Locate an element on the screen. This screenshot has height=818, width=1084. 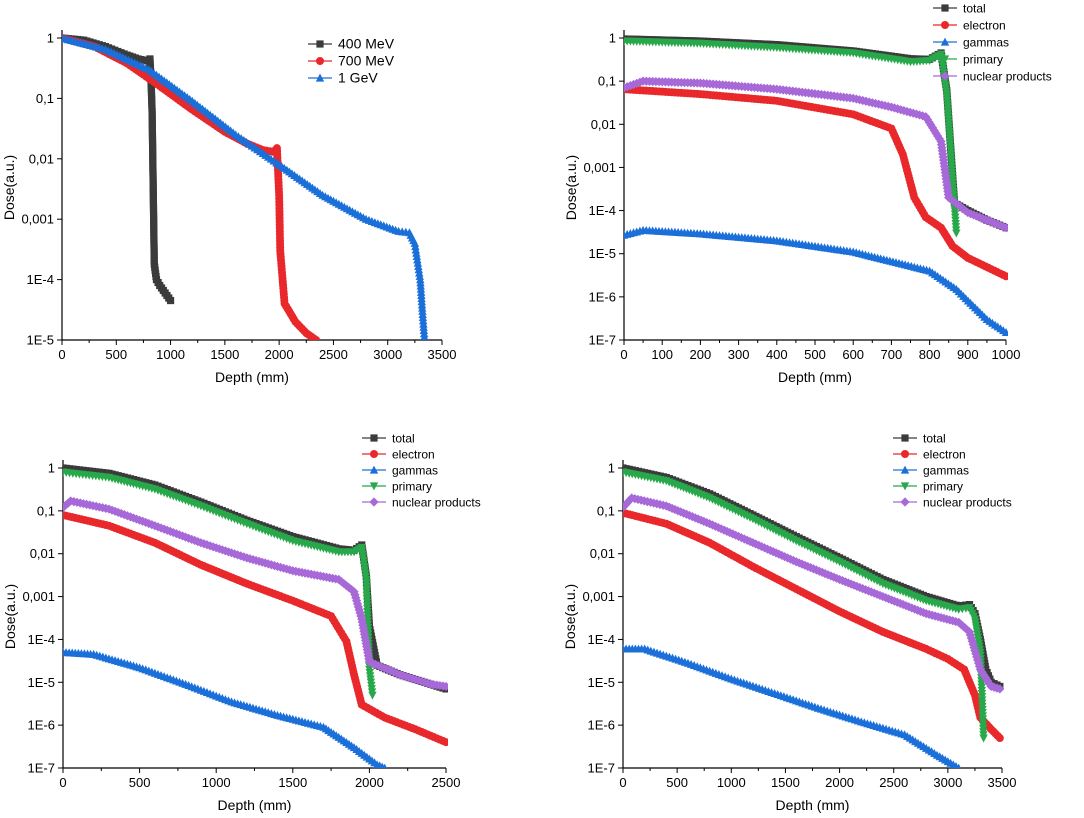
series-1-gev is located at coordinates (245, 186).